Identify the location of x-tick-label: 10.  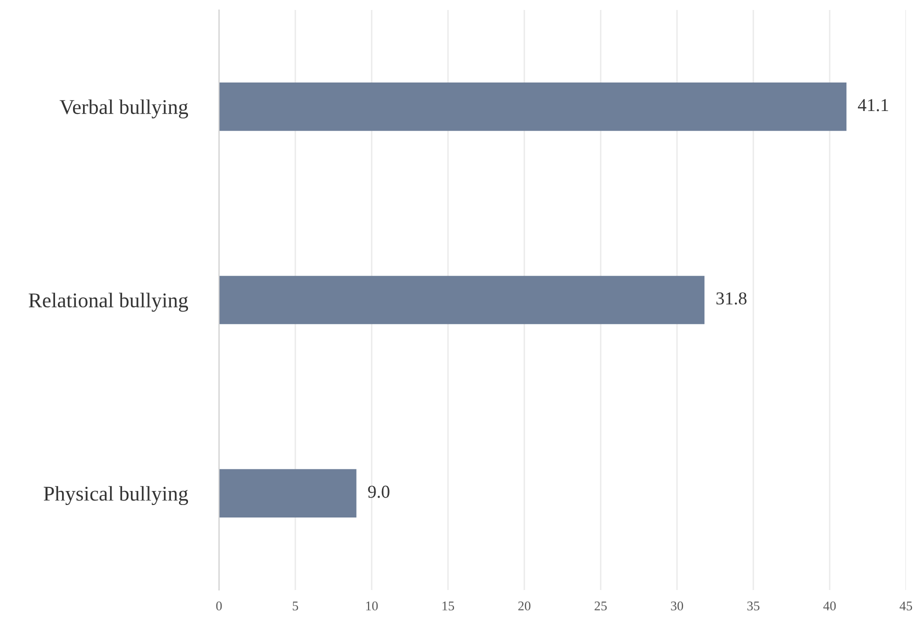
(372, 605).